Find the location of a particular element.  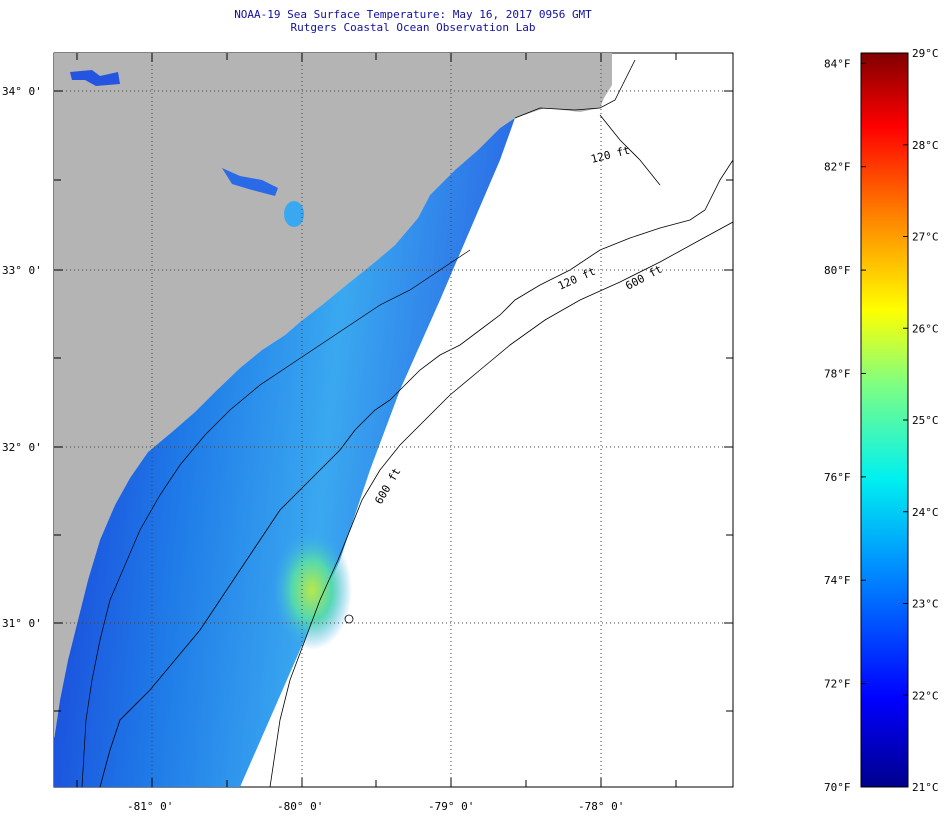

lon-label: -79° 0' is located at coordinates (451, 806).